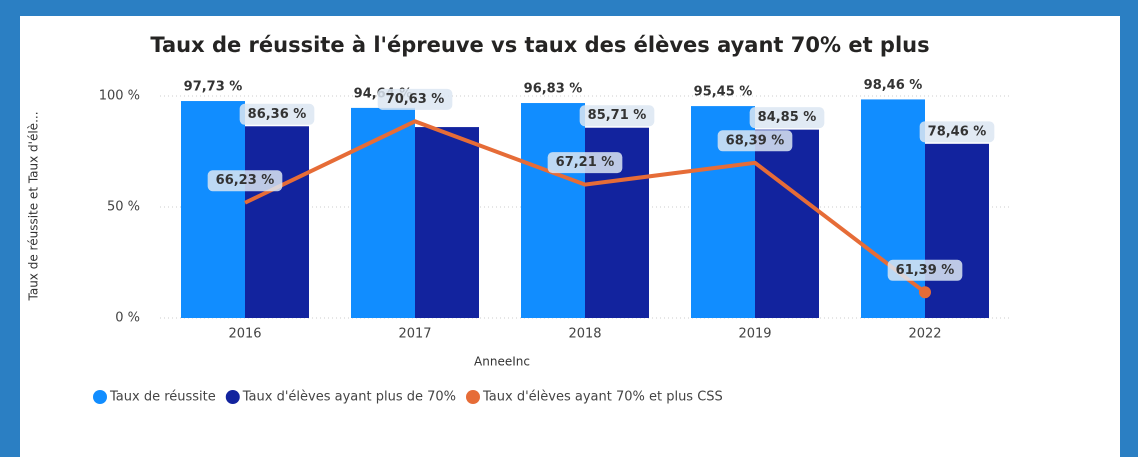 The image size is (1138, 457). What do you see at coordinates (893, 85) in the screenshot?
I see `data-label: 98,46 %` at bounding box center [893, 85].